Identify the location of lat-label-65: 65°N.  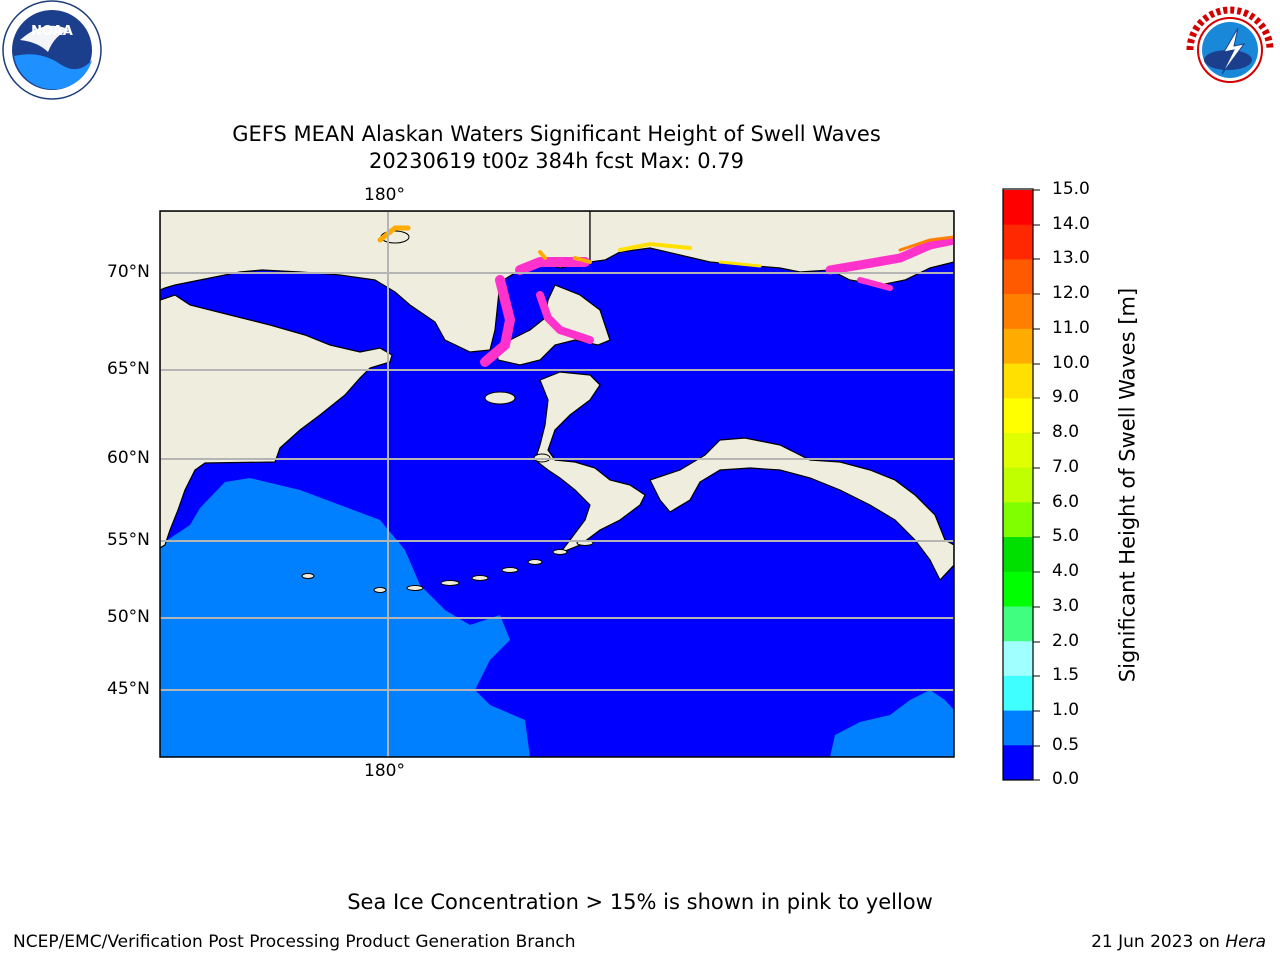
(128, 369).